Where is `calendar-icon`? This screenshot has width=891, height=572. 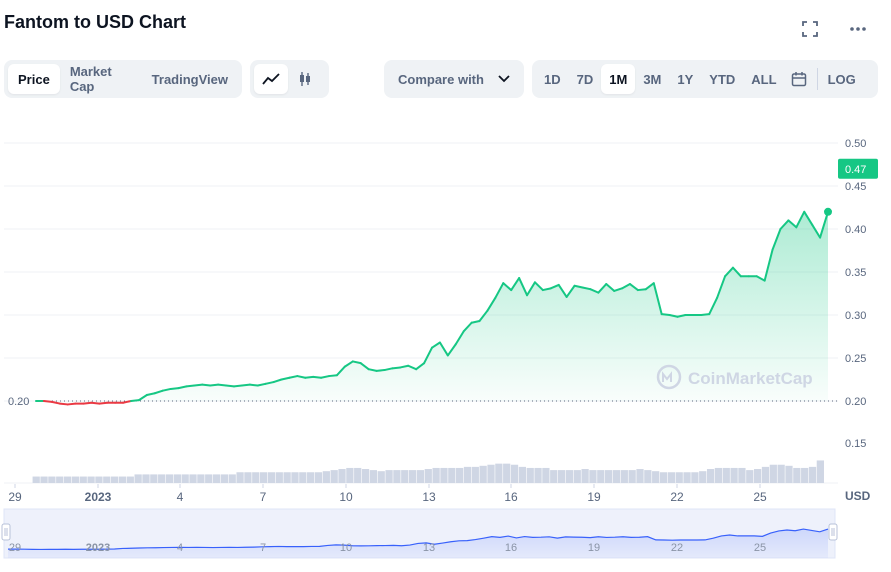
calendar-icon is located at coordinates (798, 79).